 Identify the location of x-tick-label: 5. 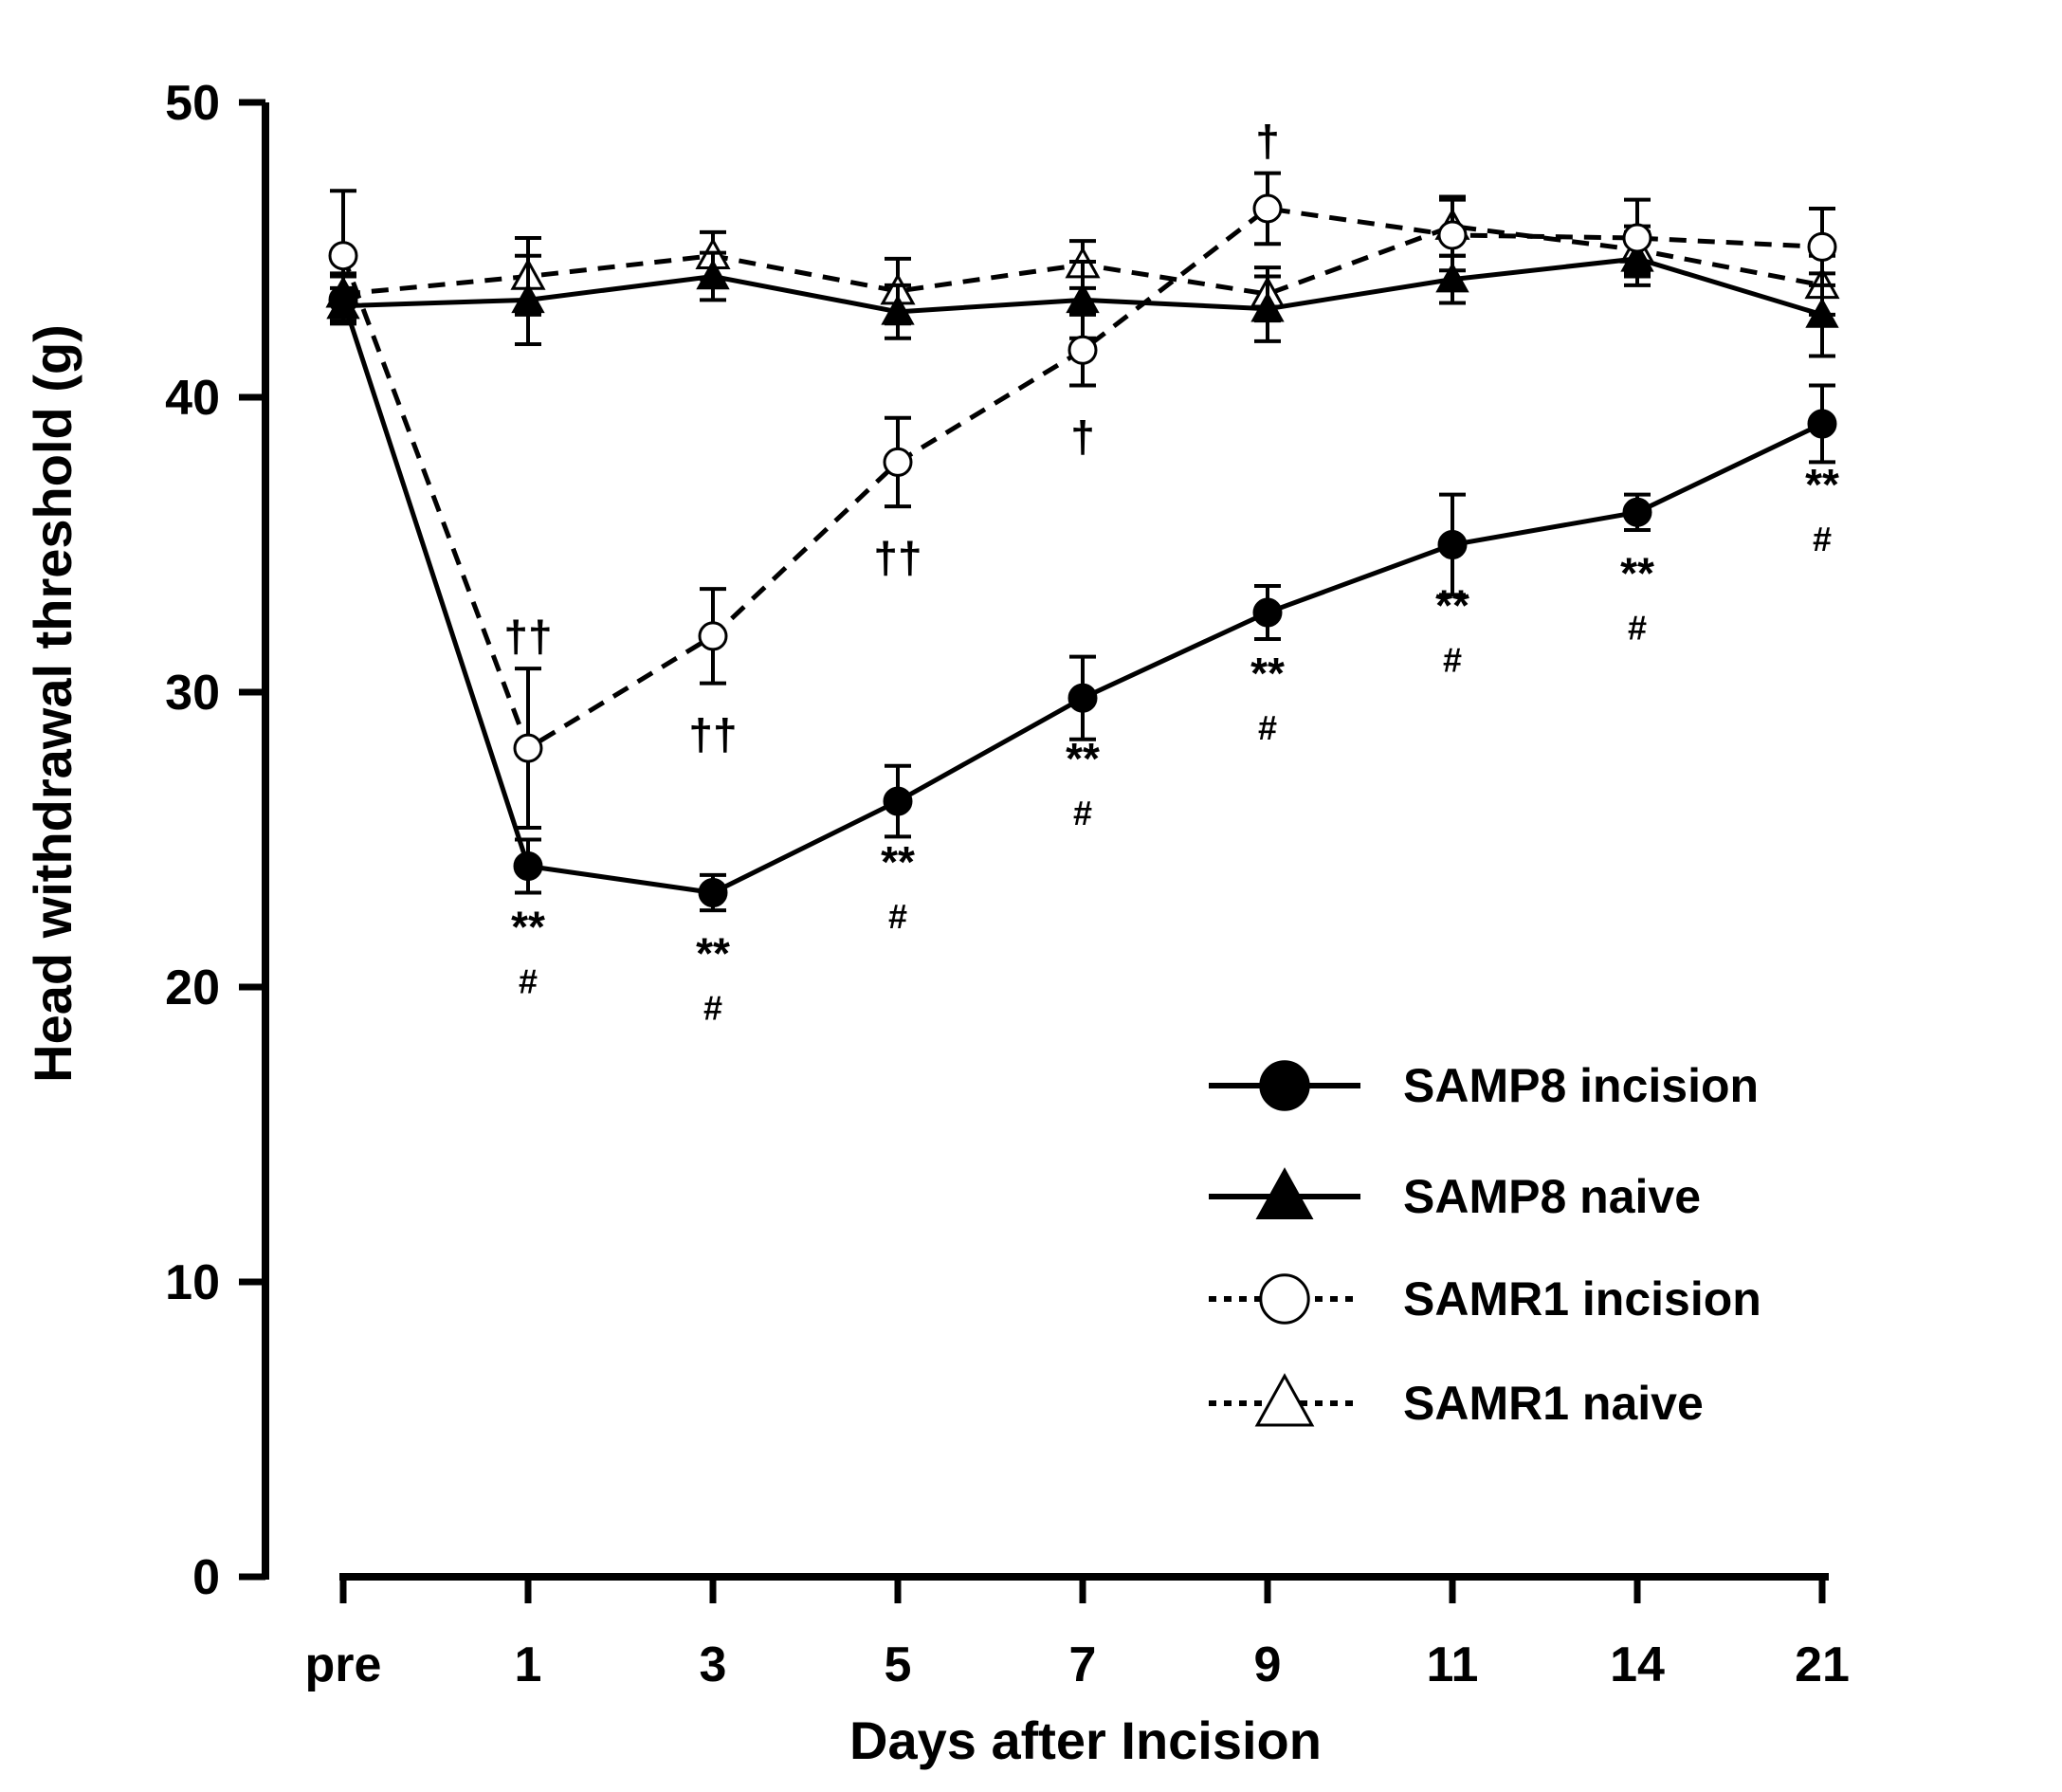
(899, 1664).